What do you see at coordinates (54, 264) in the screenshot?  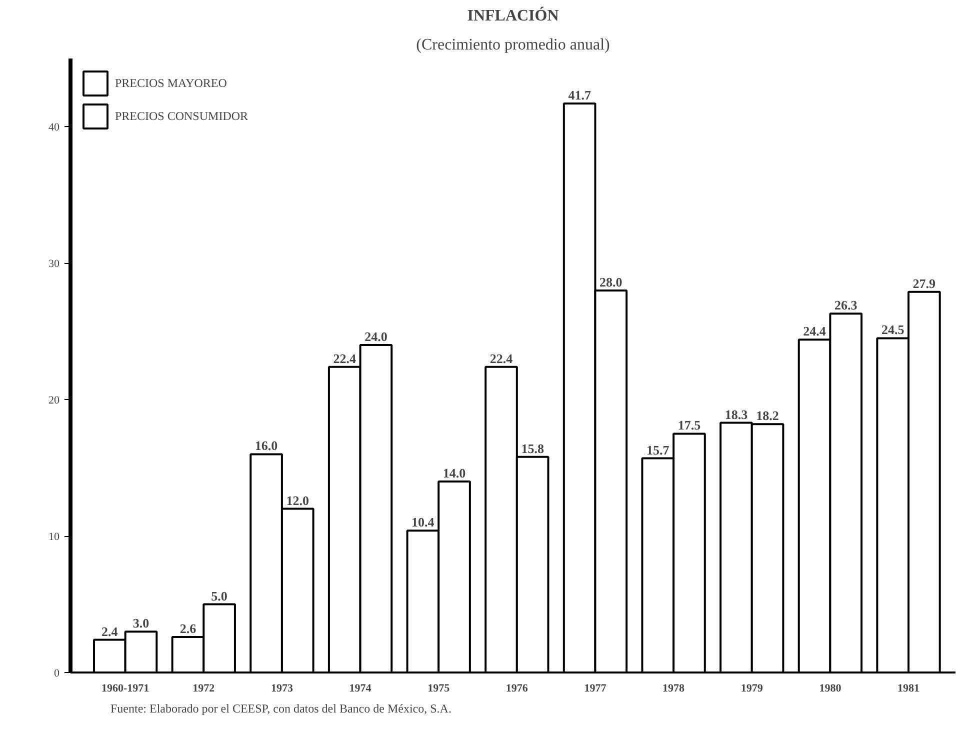 I see `y-tick-label: 30` at bounding box center [54, 264].